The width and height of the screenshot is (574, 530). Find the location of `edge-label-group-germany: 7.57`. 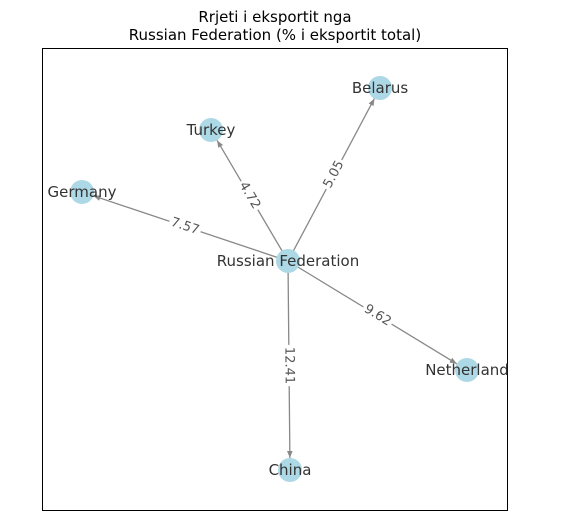

edge-label-group-germany: 7.57 is located at coordinates (185, 226).